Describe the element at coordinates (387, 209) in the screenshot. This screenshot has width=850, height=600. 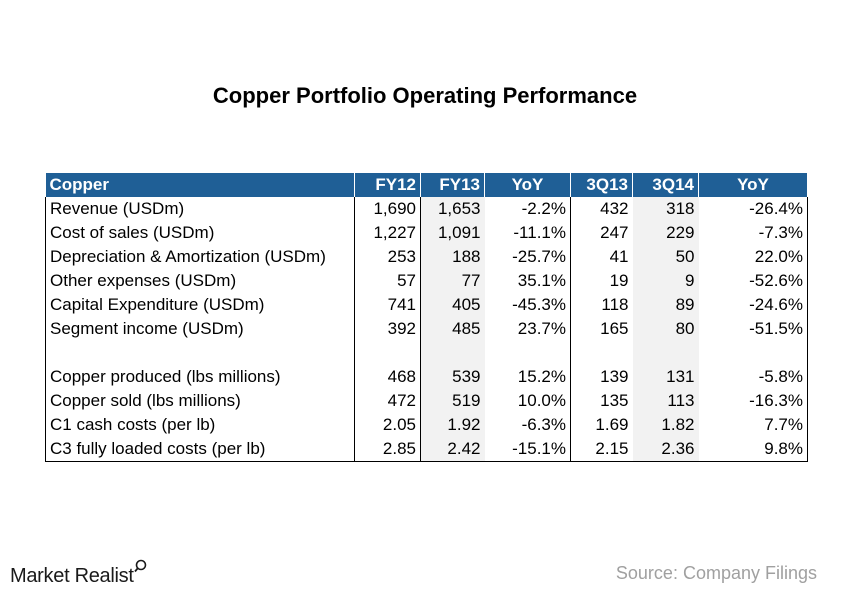
I see `table-cell: 1,690` at that location.